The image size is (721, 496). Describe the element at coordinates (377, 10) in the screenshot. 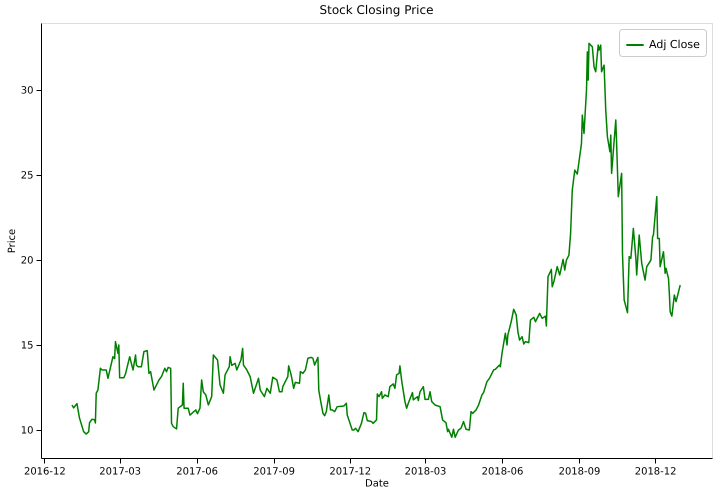

I see `chart-title: Stock Closing Price` at that location.